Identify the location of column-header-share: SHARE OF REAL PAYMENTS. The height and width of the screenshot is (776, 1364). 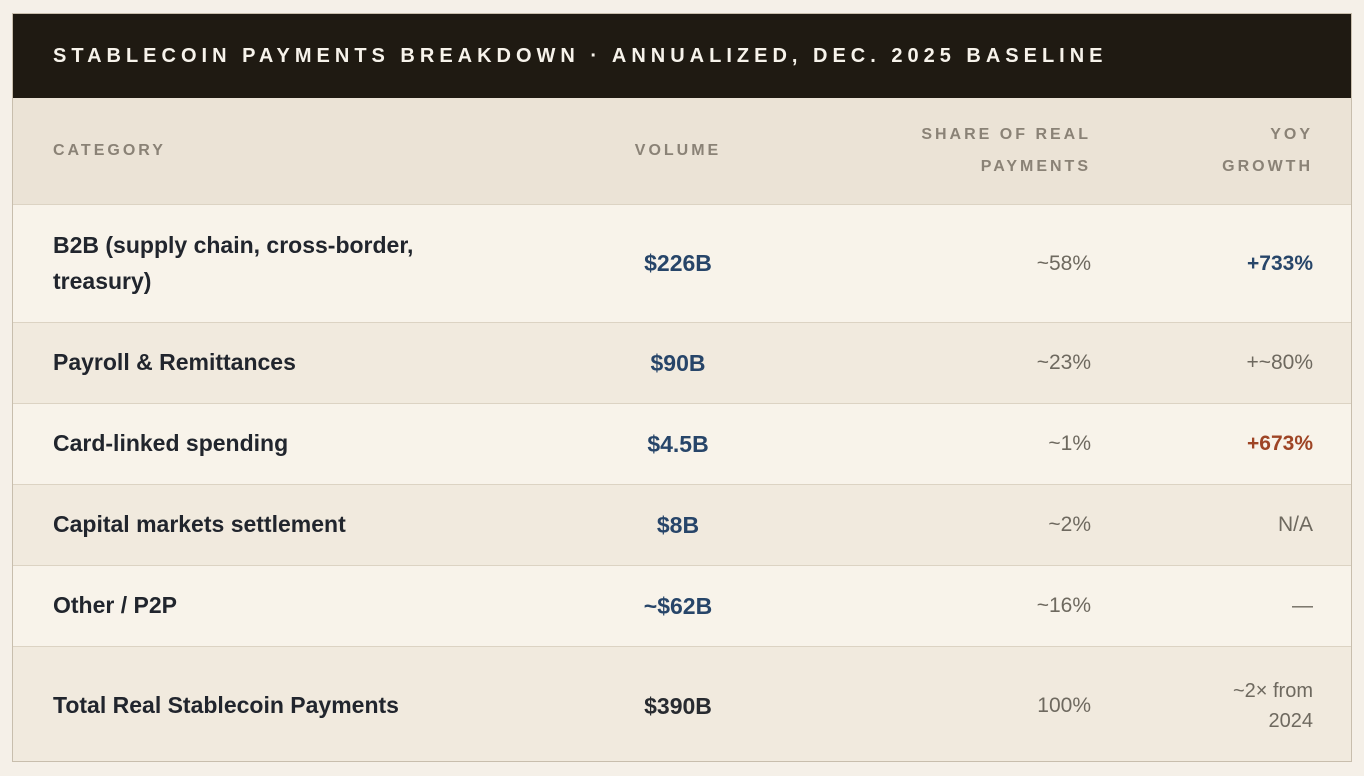
(937, 151).